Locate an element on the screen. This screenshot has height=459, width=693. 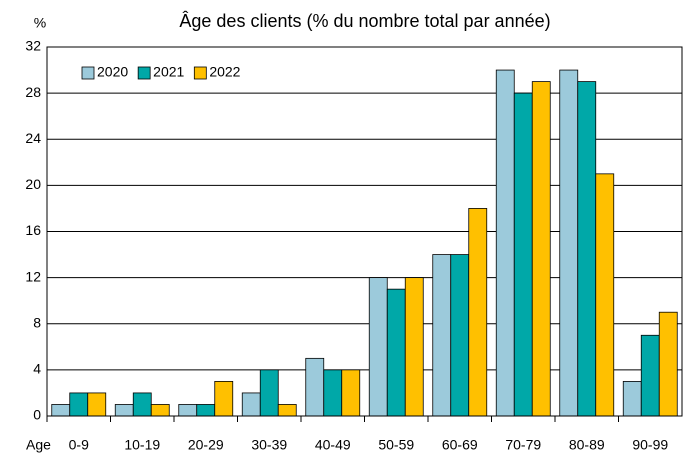
x-tick-label: 0-9 is located at coordinates (79, 445).